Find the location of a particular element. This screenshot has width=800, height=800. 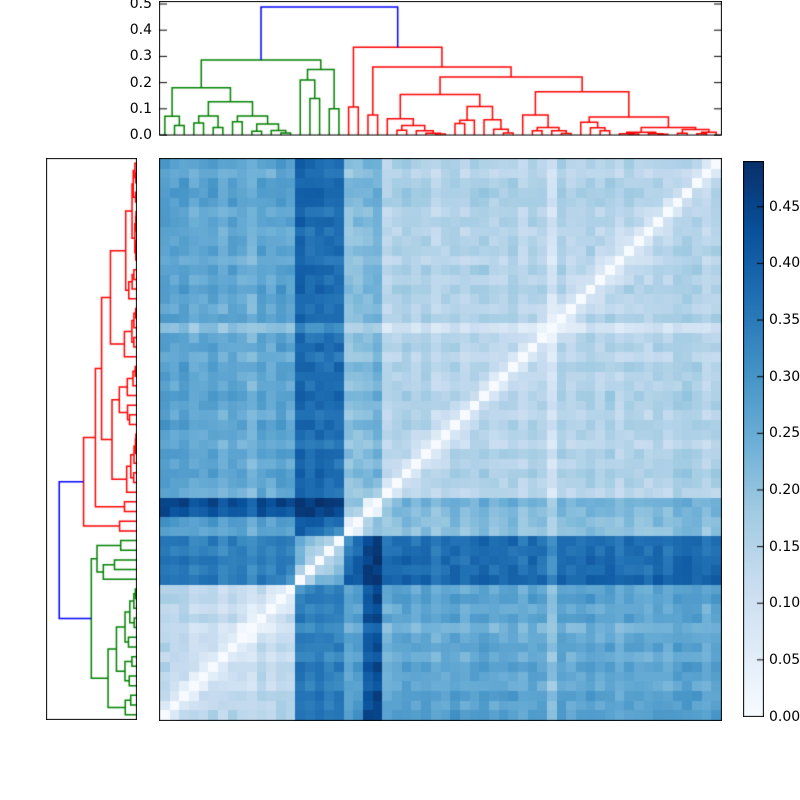

colorbar-tick-label: 0.15 is located at coordinates (784, 547).